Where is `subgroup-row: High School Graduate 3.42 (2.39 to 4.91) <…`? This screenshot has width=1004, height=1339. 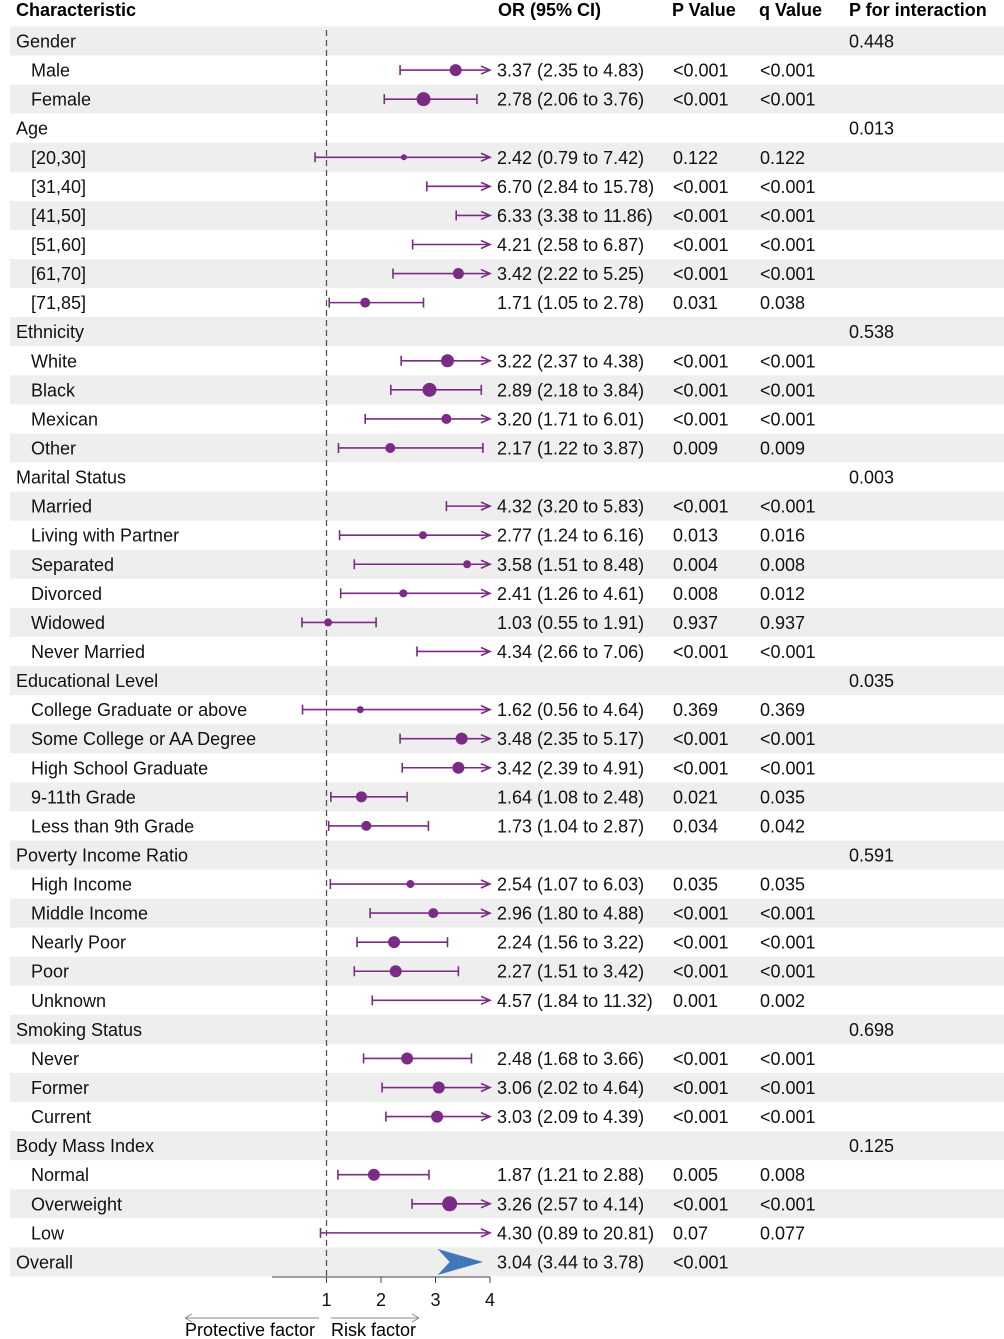
subgroup-row: High School Graduate 3.42 (2.39 to 4.91) <… is located at coordinates (423, 768).